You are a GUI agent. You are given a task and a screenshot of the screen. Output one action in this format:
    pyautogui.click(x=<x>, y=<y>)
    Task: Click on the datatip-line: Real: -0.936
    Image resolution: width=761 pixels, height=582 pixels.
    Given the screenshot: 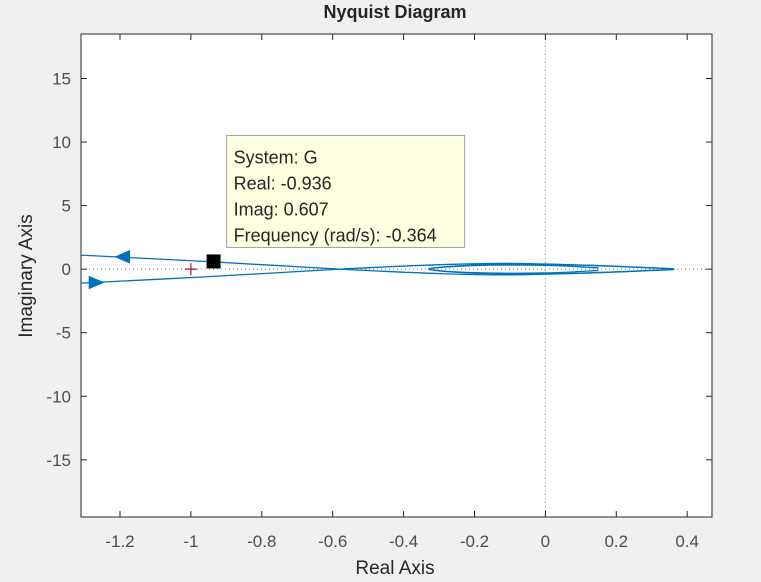 What is the action you would take?
    pyautogui.click(x=283, y=183)
    